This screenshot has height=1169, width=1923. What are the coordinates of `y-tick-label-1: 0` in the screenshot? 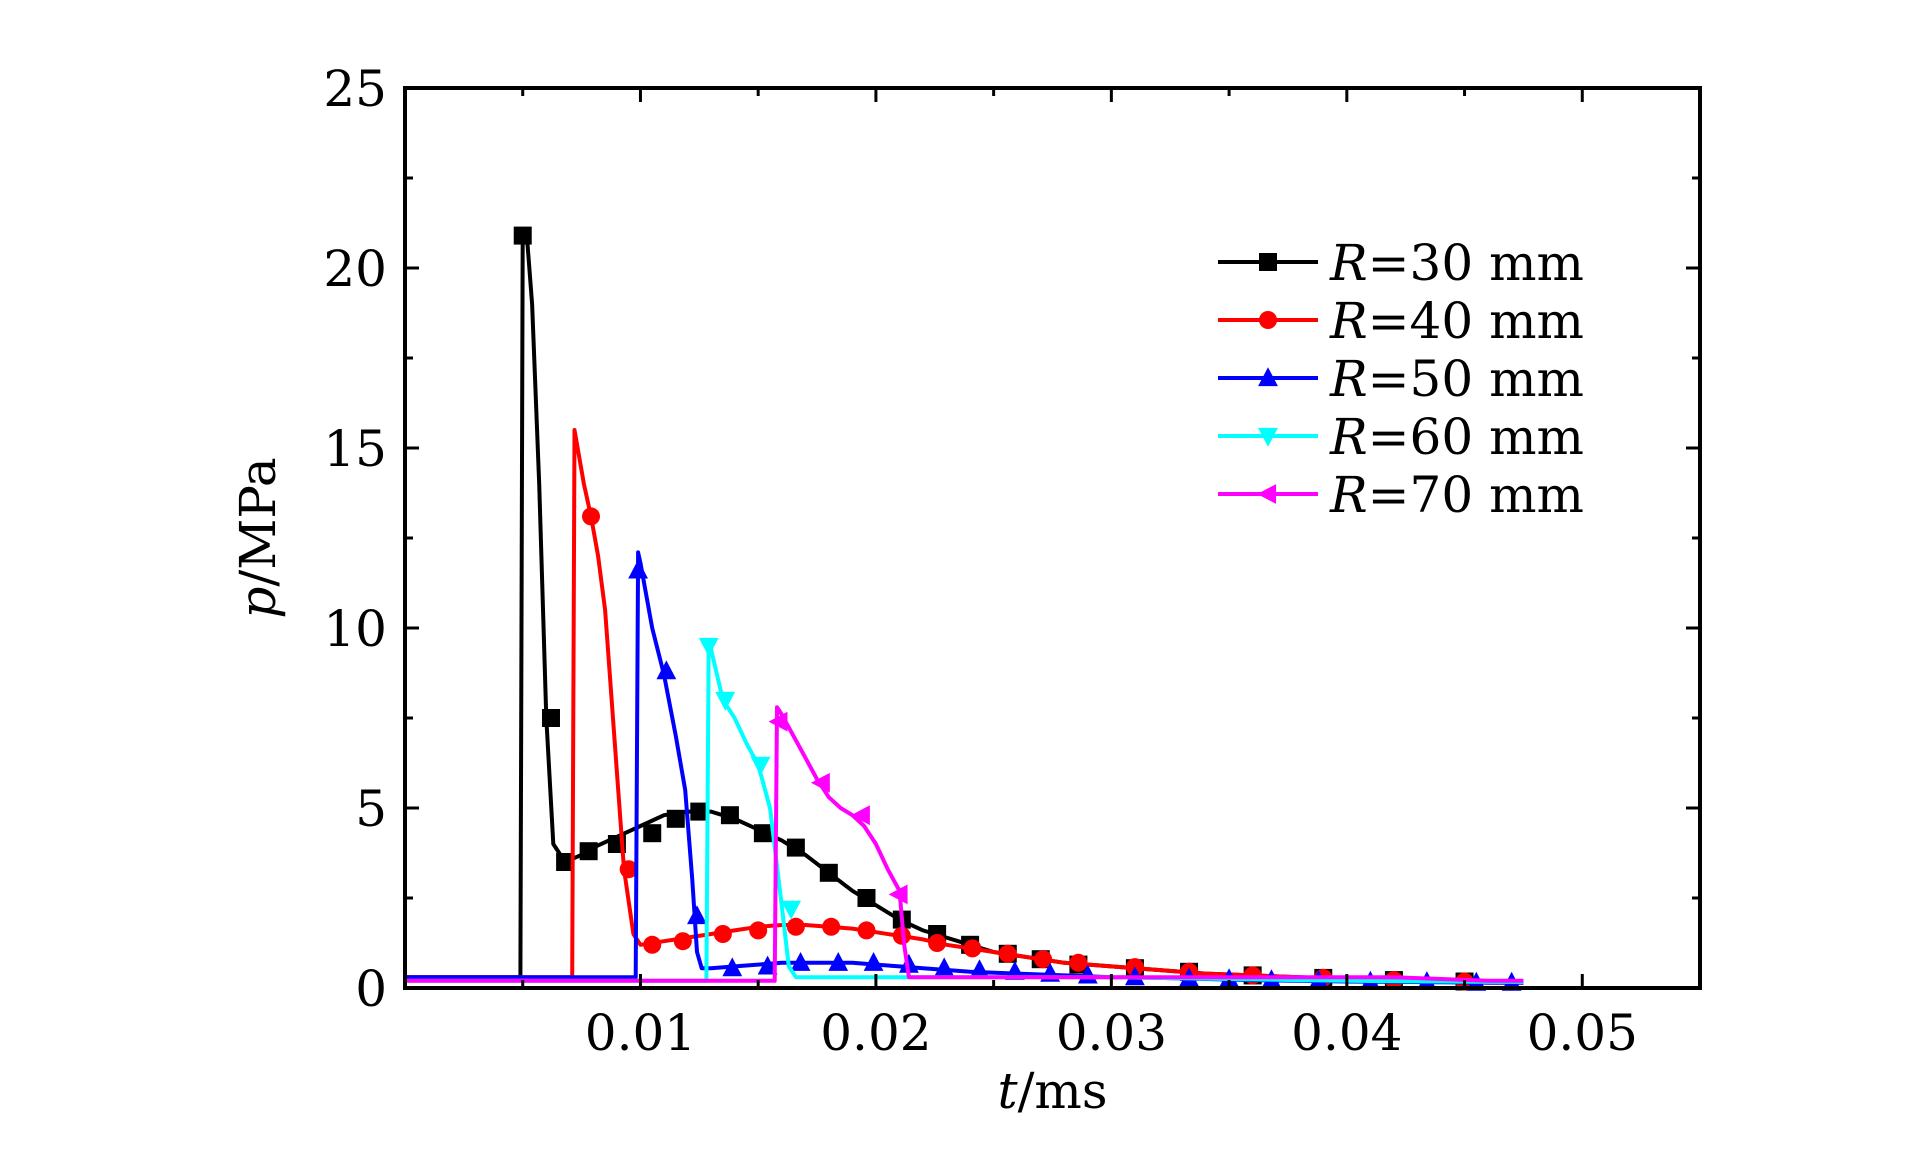 It's located at (371, 989).